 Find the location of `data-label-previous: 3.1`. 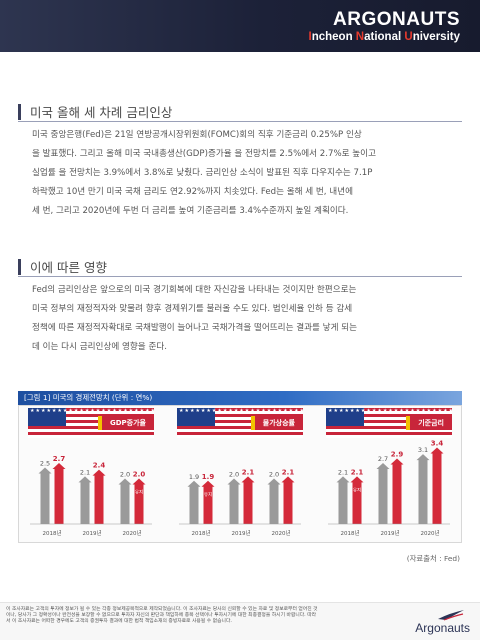

data-label-previous: 3.1 is located at coordinates (423, 450).